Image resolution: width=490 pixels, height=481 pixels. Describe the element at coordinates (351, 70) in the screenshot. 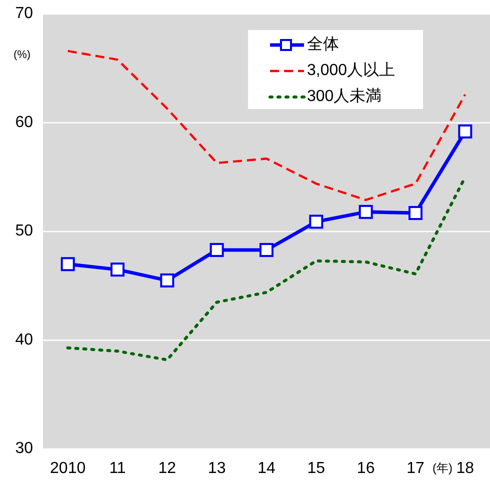

I see `legend-label: 3,000人以上` at that location.